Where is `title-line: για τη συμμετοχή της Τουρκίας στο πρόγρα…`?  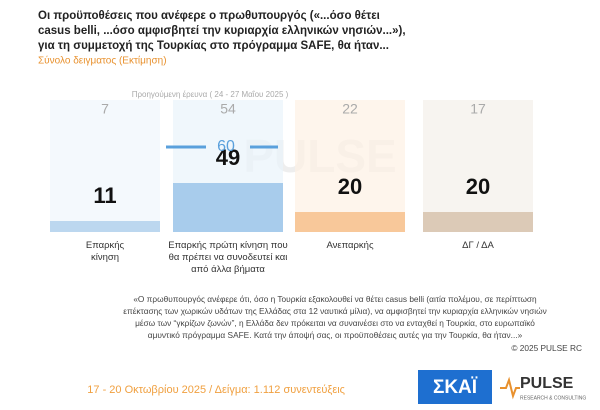
title-line: για τη συμμετοχή της Τουρκίας στο πρόγρα… is located at coordinates (213, 46).